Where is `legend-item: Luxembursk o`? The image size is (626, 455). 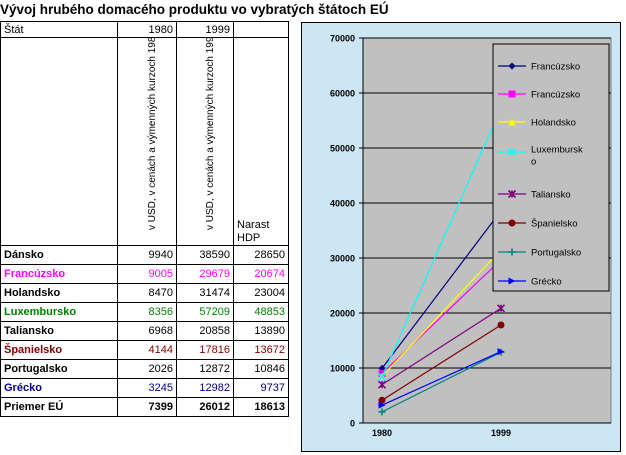 legend-item: Luxembursk o is located at coordinates (540, 156).